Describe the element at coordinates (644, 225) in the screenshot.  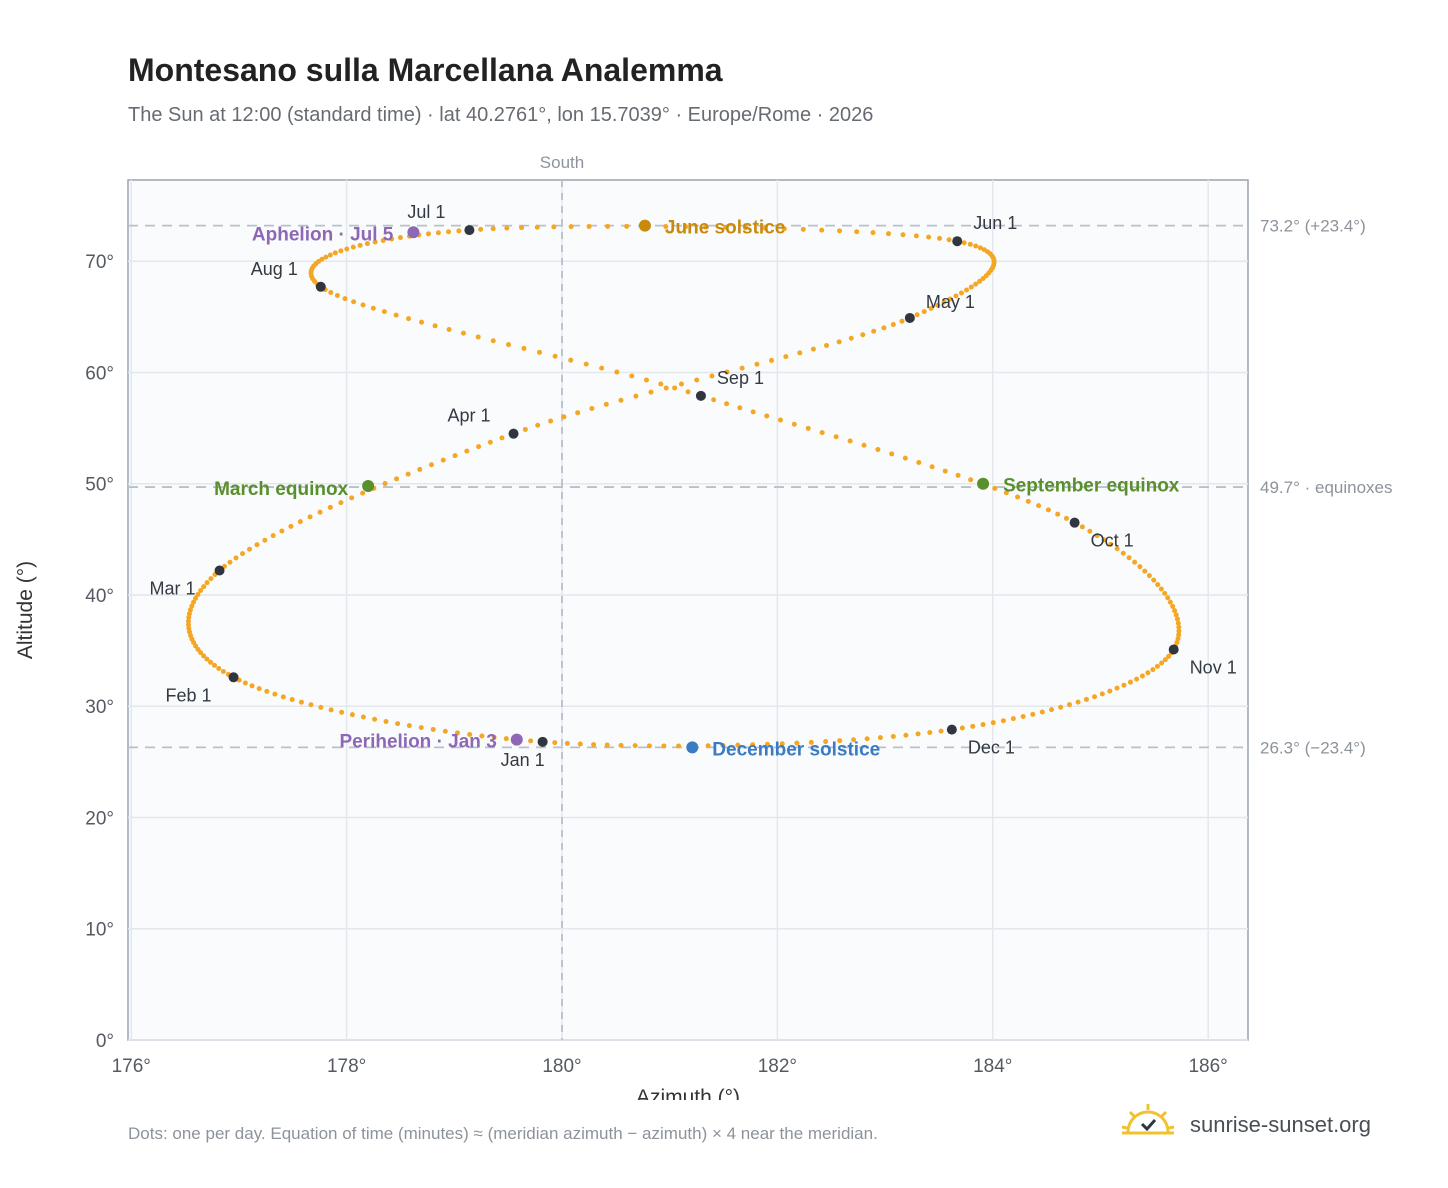
I see `event-marker` at that location.